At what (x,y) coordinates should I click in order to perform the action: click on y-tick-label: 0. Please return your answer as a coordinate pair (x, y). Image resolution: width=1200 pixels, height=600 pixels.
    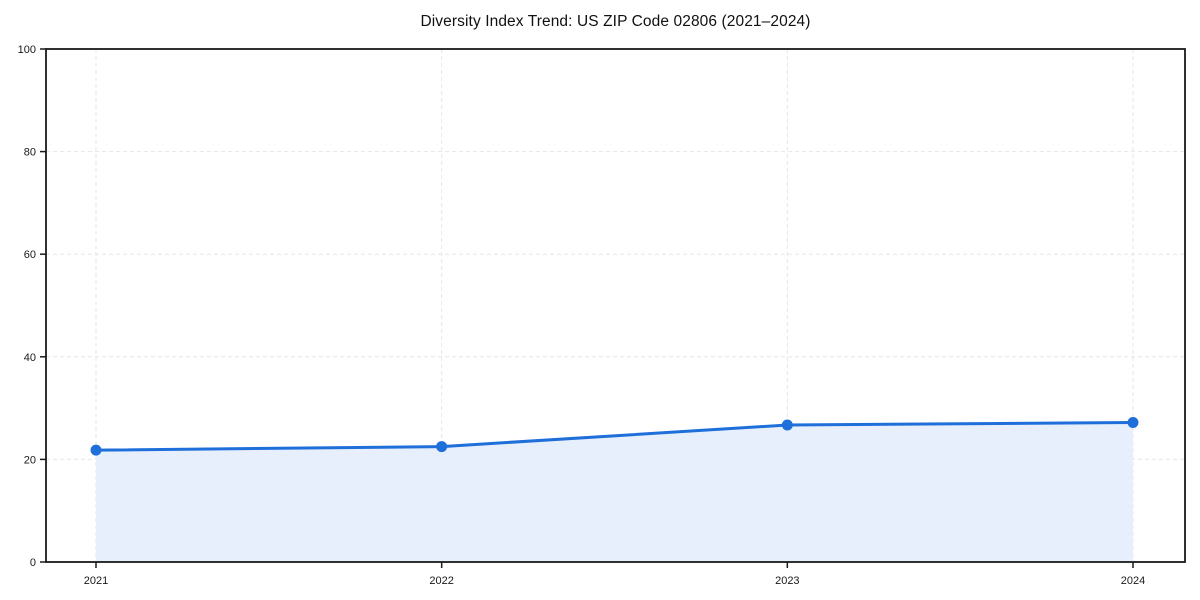
    Looking at the image, I should click on (33, 563).